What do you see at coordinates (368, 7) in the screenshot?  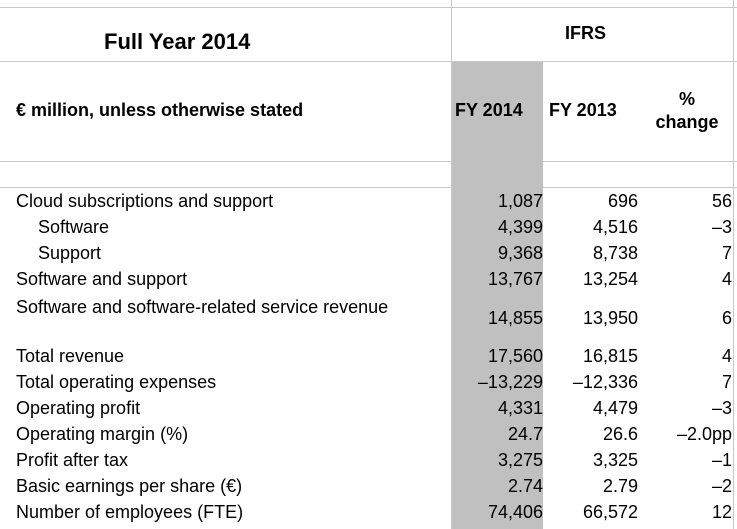 I see `rule-top` at bounding box center [368, 7].